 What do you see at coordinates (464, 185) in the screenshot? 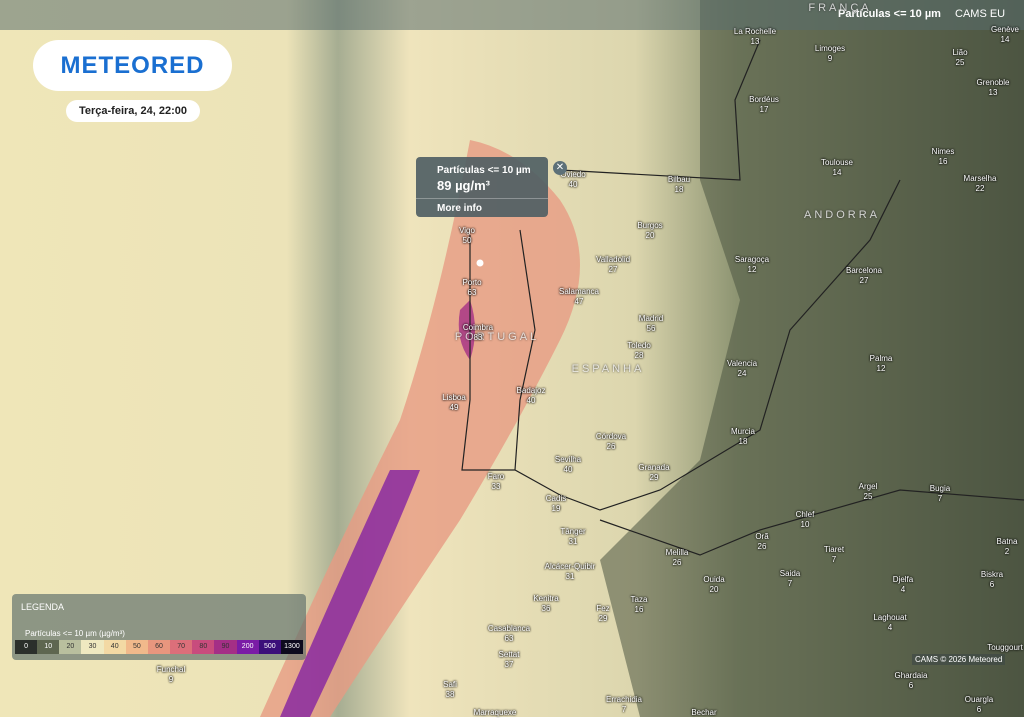
I see `popup-value: 89 µg/m³` at bounding box center [464, 185].